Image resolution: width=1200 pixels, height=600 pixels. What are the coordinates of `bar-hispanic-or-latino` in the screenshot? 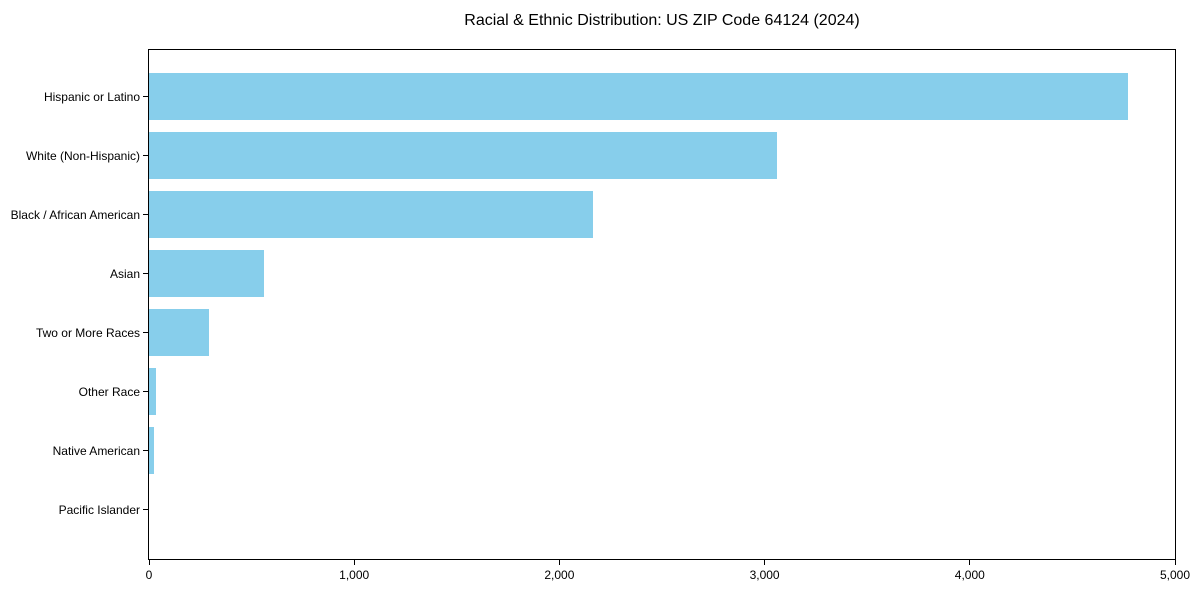 It's located at (638, 96).